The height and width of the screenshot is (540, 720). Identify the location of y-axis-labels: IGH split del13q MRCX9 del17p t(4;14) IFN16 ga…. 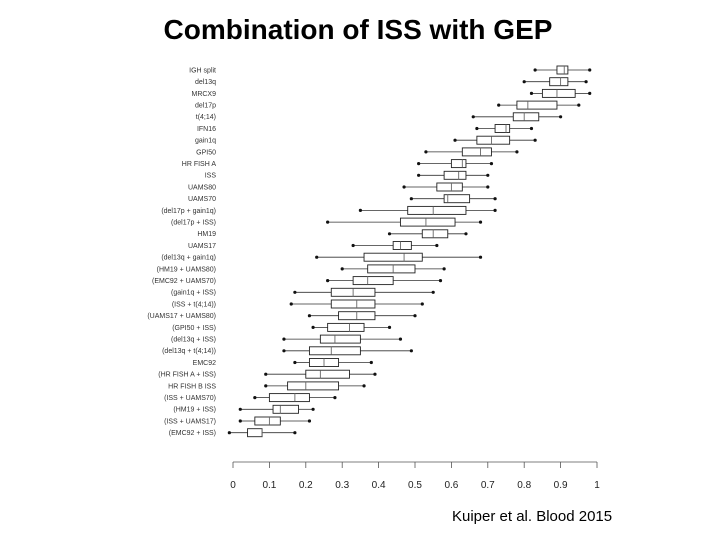
(181, 252).